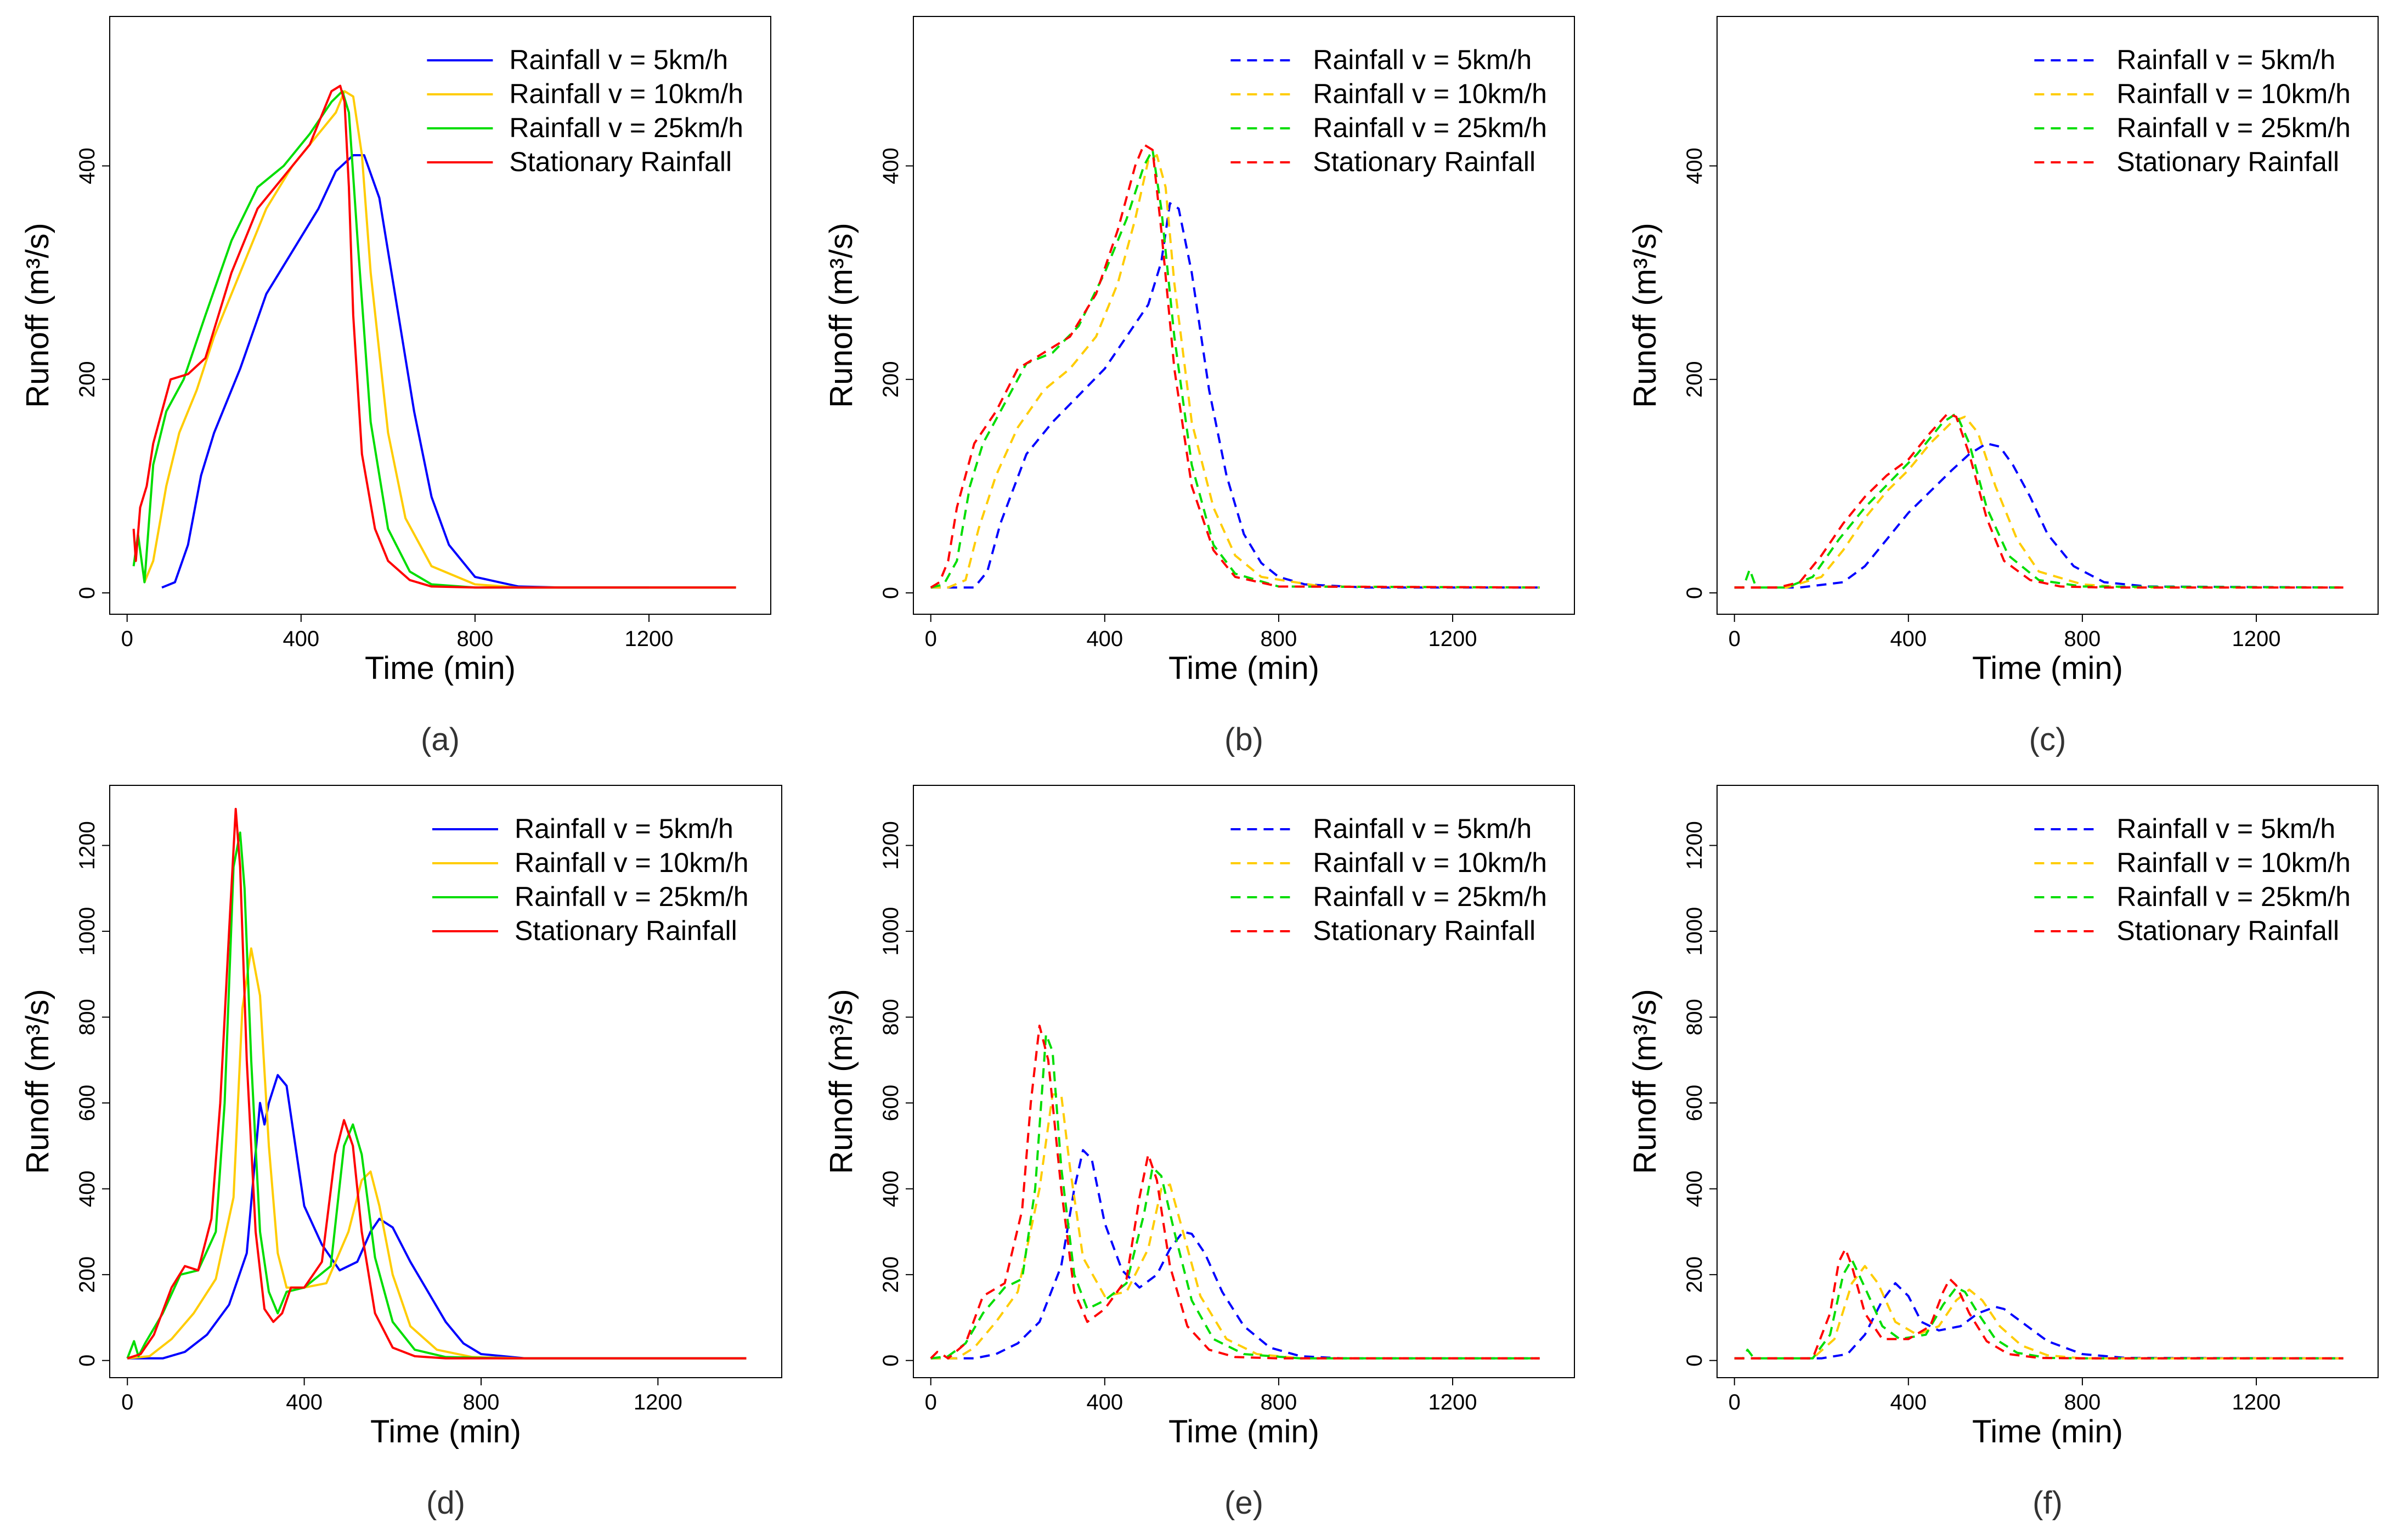 The image size is (2394, 1540). What do you see at coordinates (2047, 739) in the screenshot?
I see `panel-label: (c)` at bounding box center [2047, 739].